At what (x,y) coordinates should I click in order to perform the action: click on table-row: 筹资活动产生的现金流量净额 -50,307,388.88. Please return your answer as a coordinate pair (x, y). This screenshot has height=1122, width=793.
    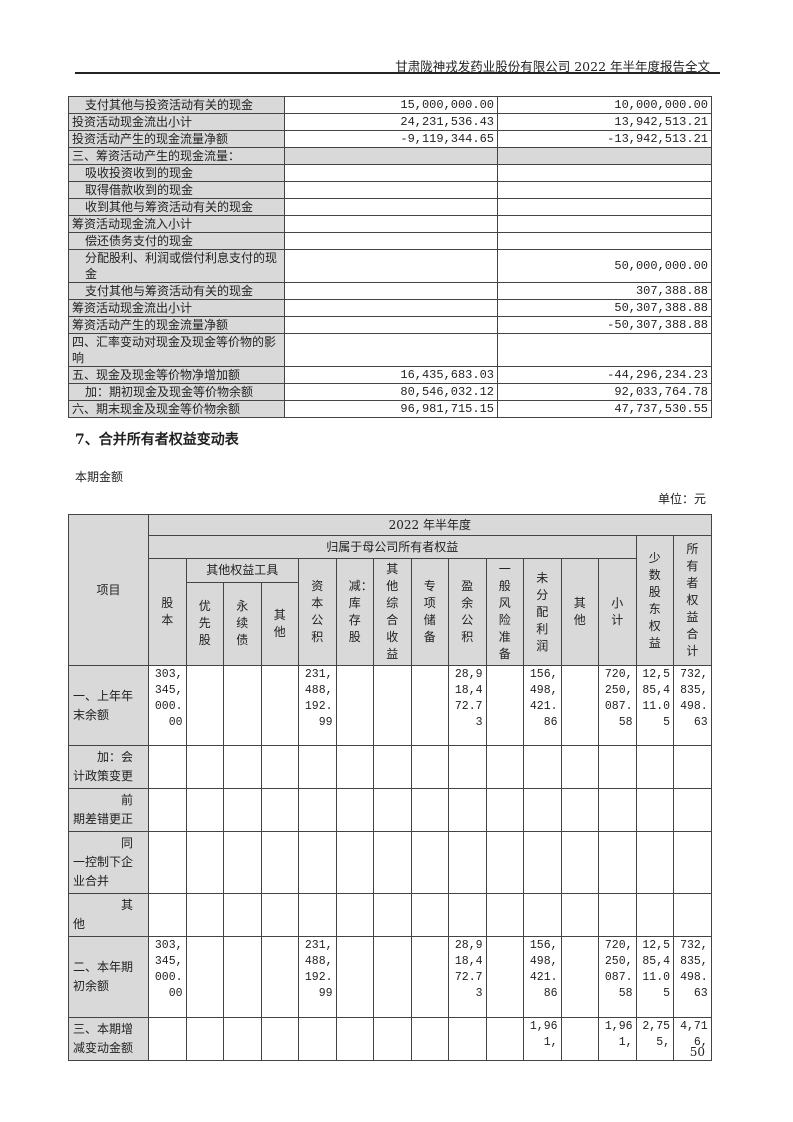
    Looking at the image, I should click on (390, 325).